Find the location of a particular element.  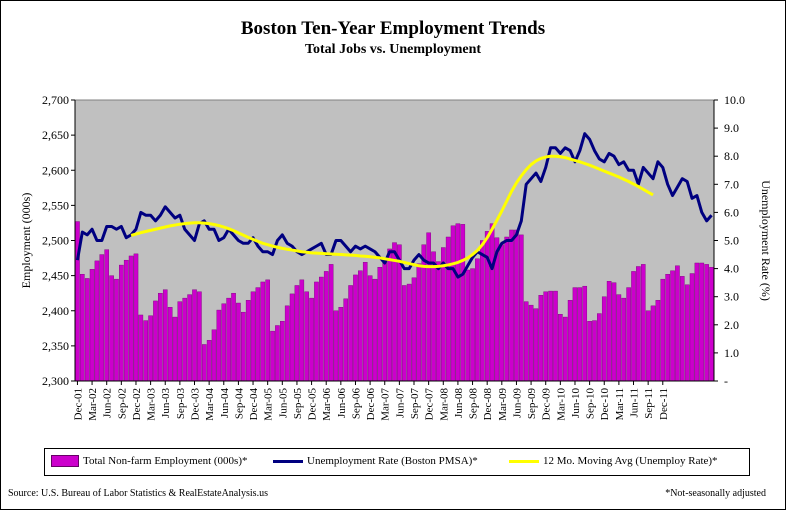

y-right-tick-label: 1.0 is located at coordinates (731, 353).